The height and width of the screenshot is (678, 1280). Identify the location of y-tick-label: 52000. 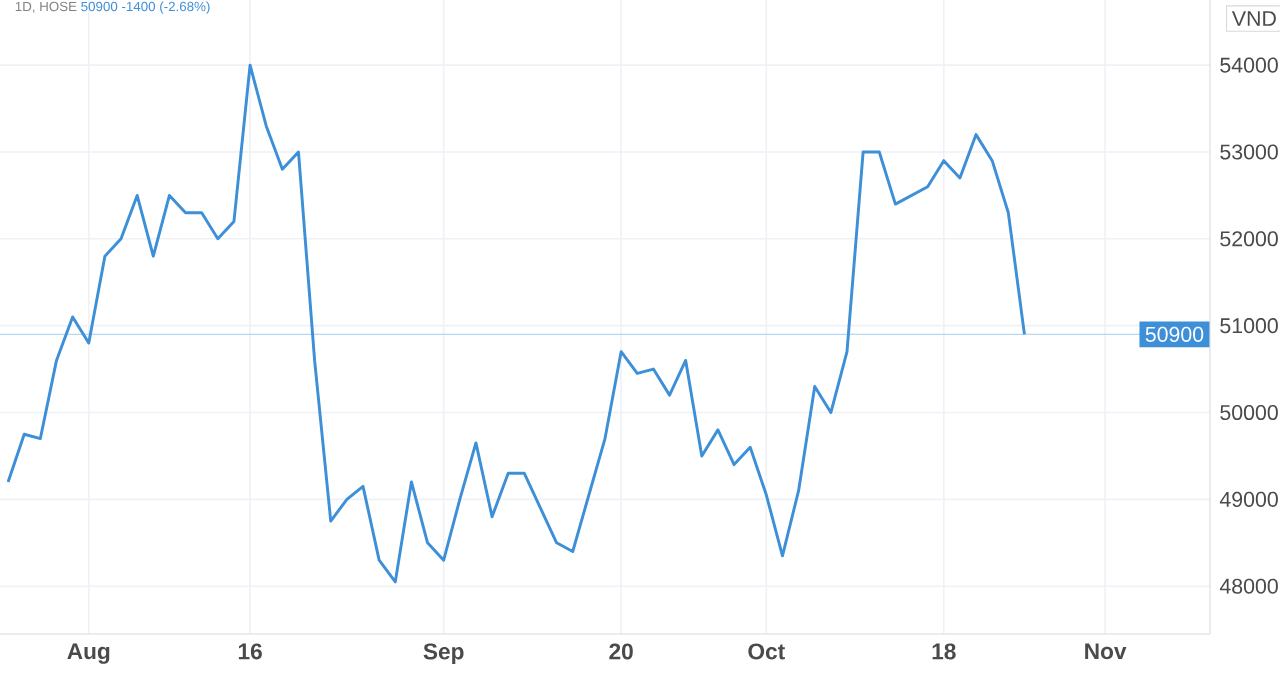
(1249, 239).